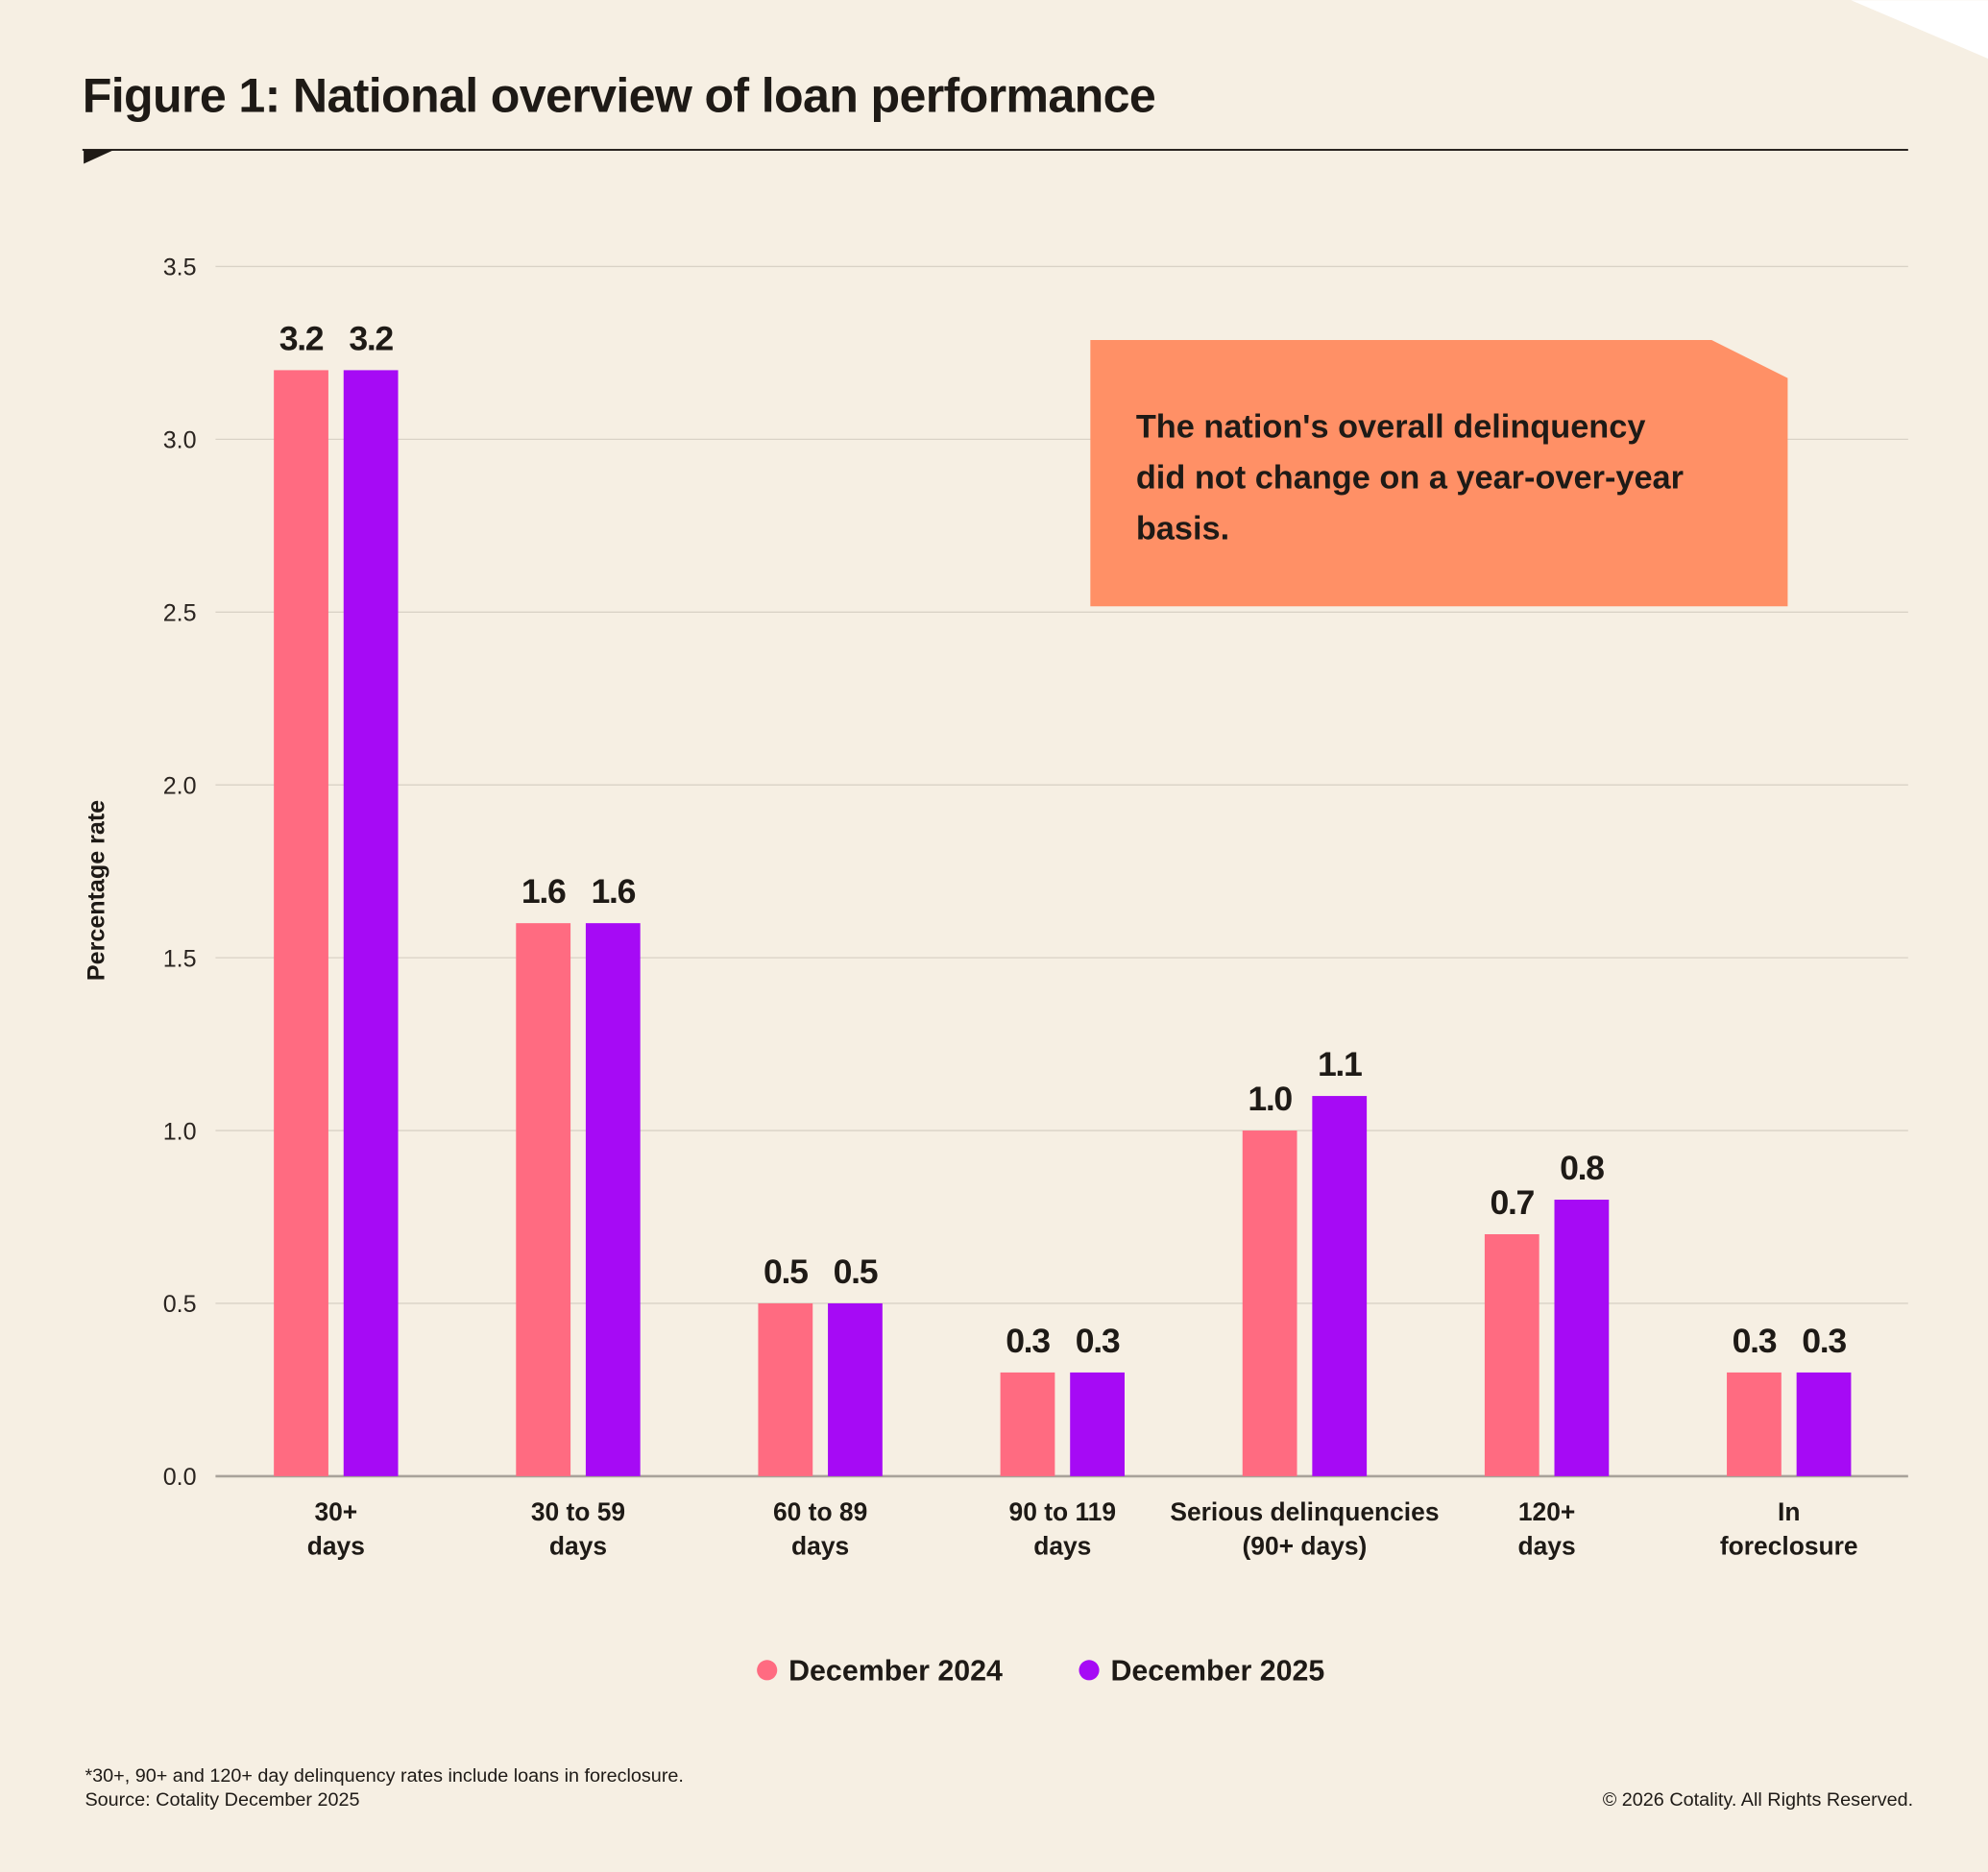  I want to click on y-tick-label: 0.0, so click(180, 1478).